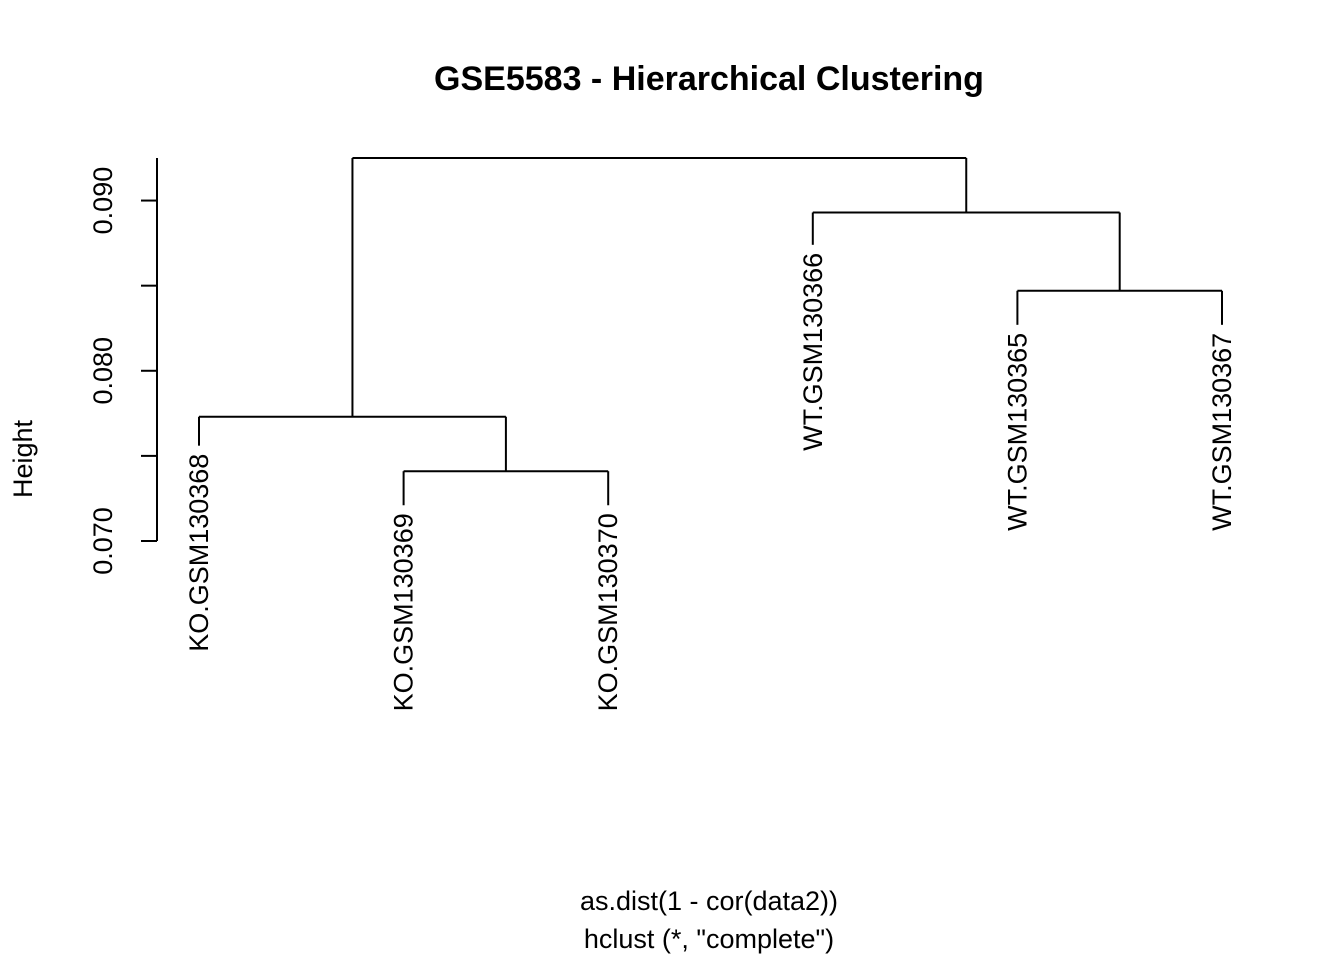  I want to click on y-tick-label: 0.090, so click(103, 201).